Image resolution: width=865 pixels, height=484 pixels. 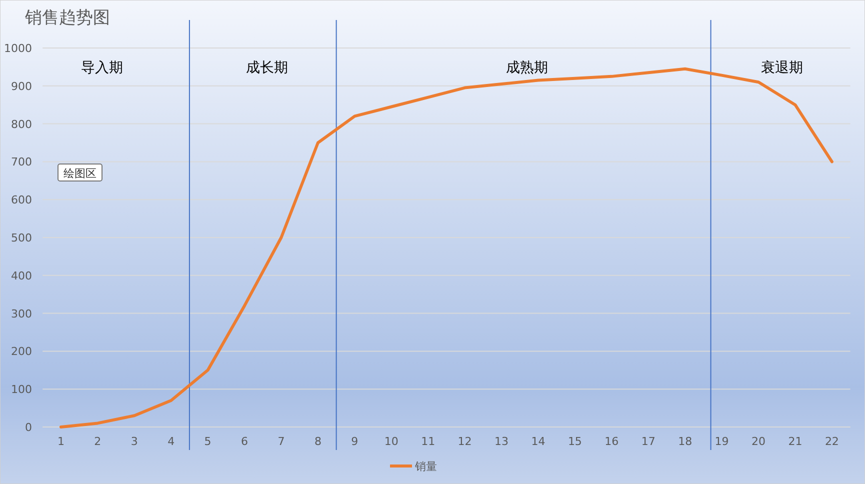 I want to click on x-tick-label: 7, so click(x=281, y=441).